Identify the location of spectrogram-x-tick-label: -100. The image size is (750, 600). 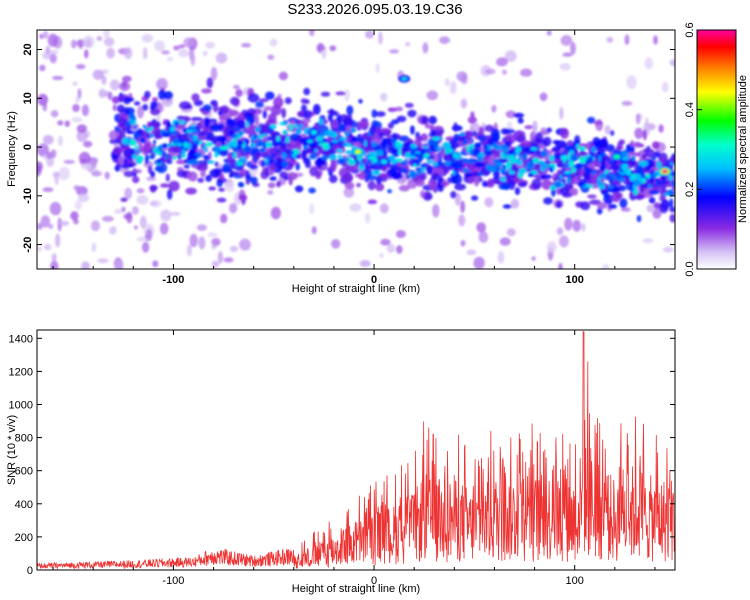
(173, 280).